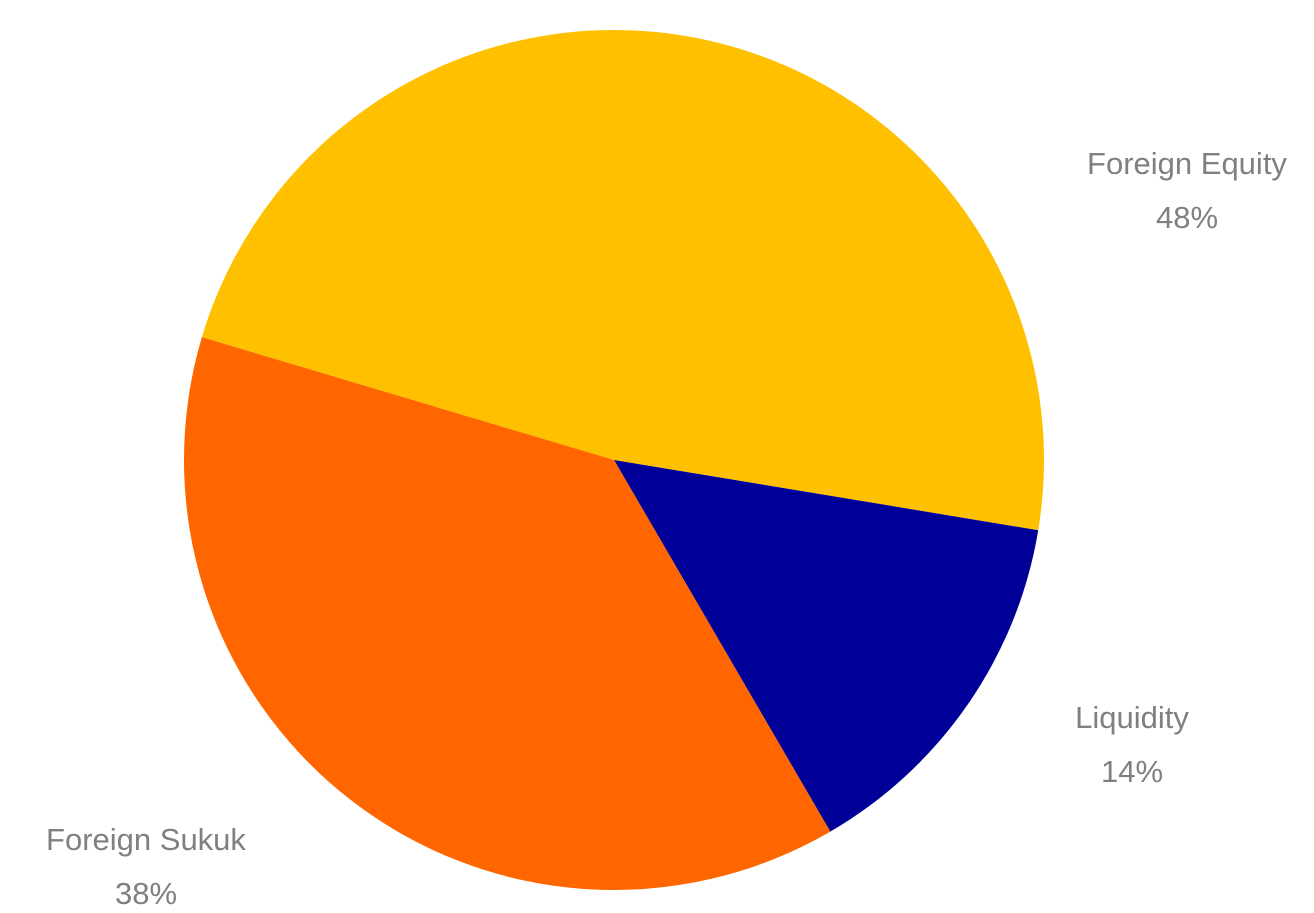  What do you see at coordinates (1132, 771) in the screenshot?
I see `slice-value-liquidity: 14%` at bounding box center [1132, 771].